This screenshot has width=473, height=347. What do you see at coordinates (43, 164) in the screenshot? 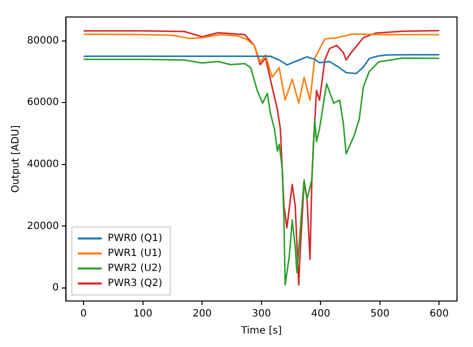
I see `y-tick-label: 40000` at bounding box center [43, 164].